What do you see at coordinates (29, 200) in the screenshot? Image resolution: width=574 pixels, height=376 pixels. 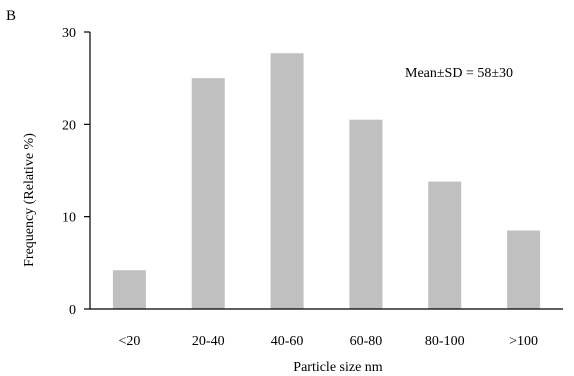 I see `y-axis-title: Frequency (Relative %)` at bounding box center [29, 200].